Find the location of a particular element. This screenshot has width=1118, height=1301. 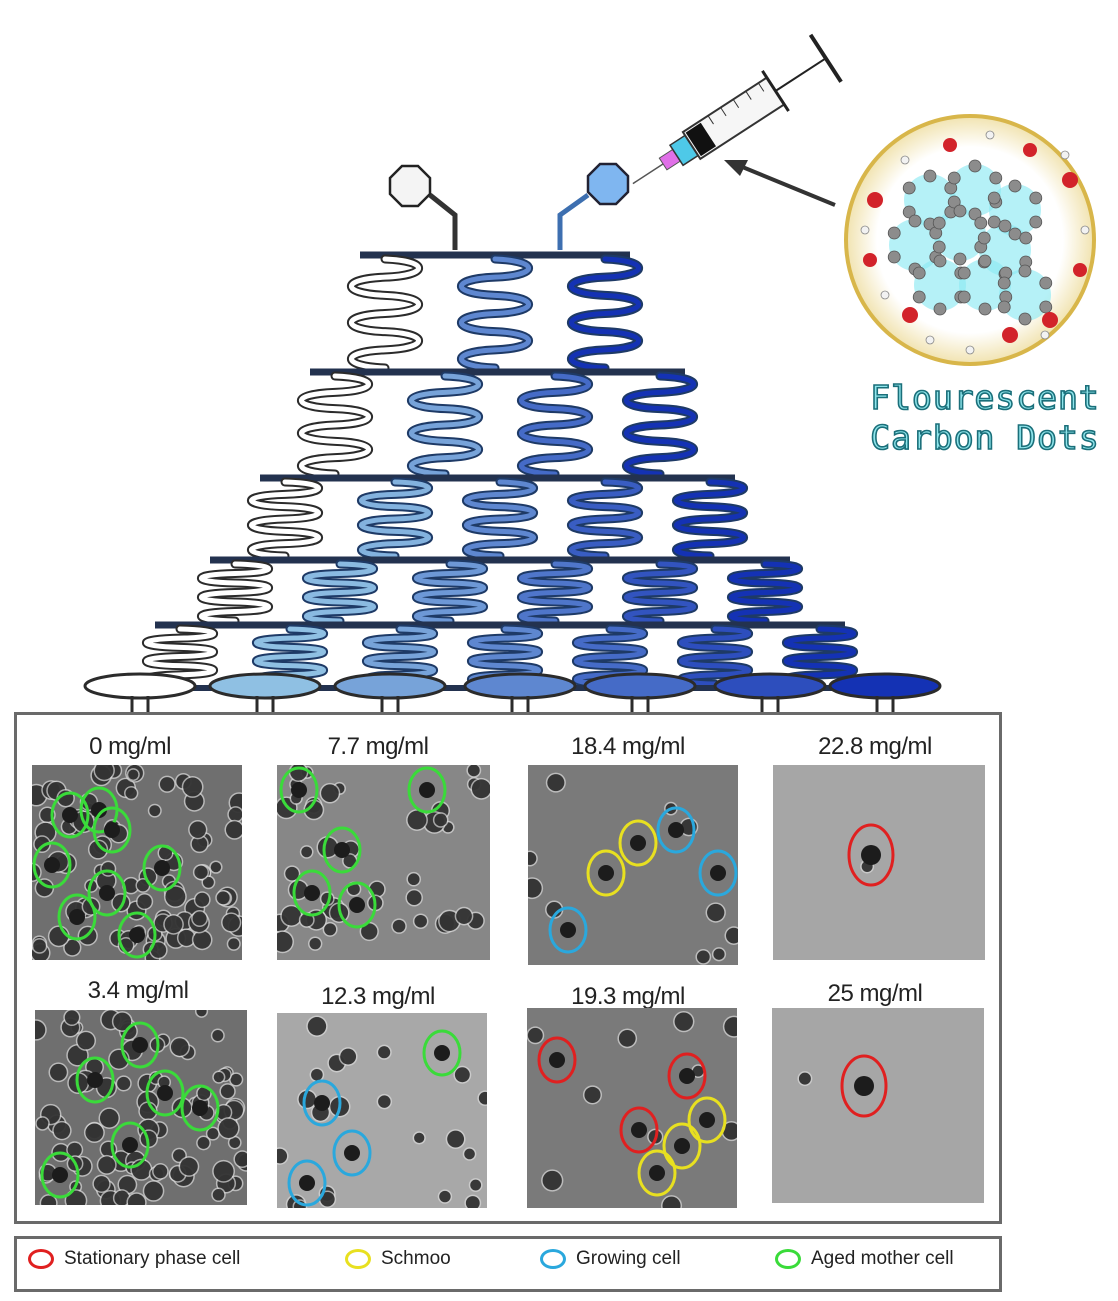

legend-item: Stationary phase cell is located at coordinates (134, 1259).